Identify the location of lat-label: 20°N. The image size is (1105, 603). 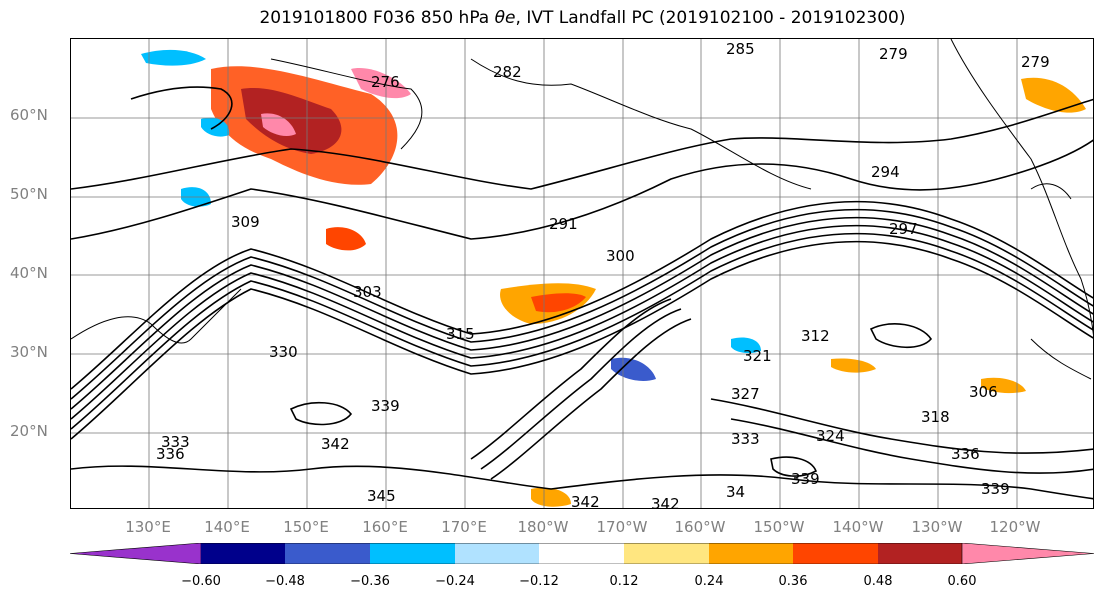
(29, 431).